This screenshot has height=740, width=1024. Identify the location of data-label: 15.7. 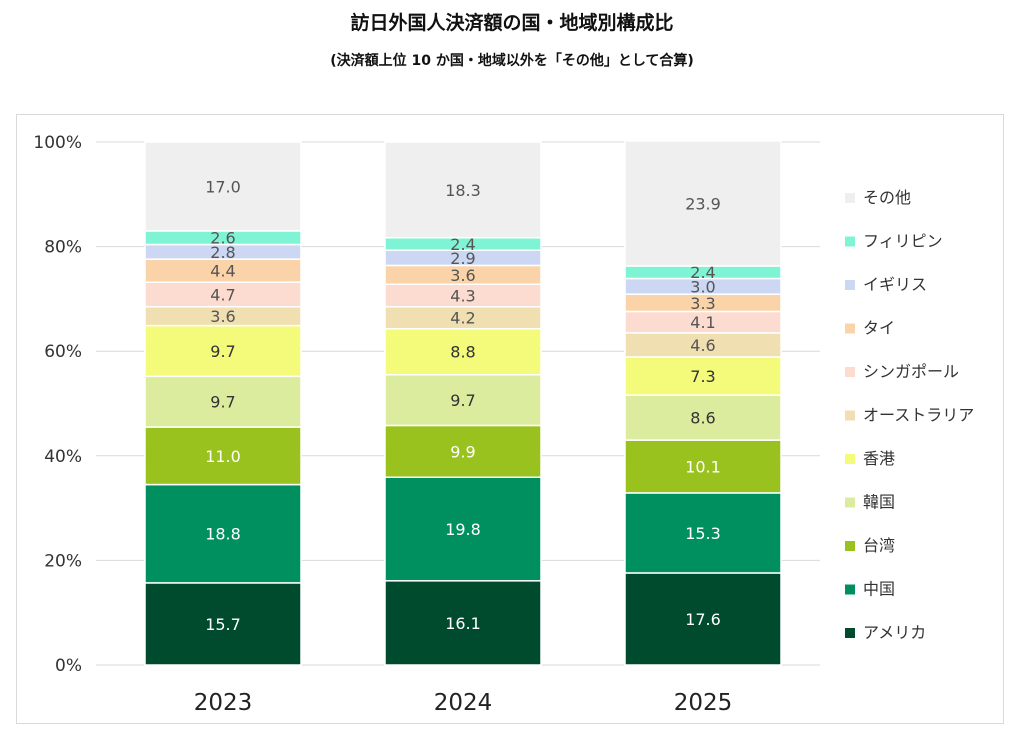
(223, 624).